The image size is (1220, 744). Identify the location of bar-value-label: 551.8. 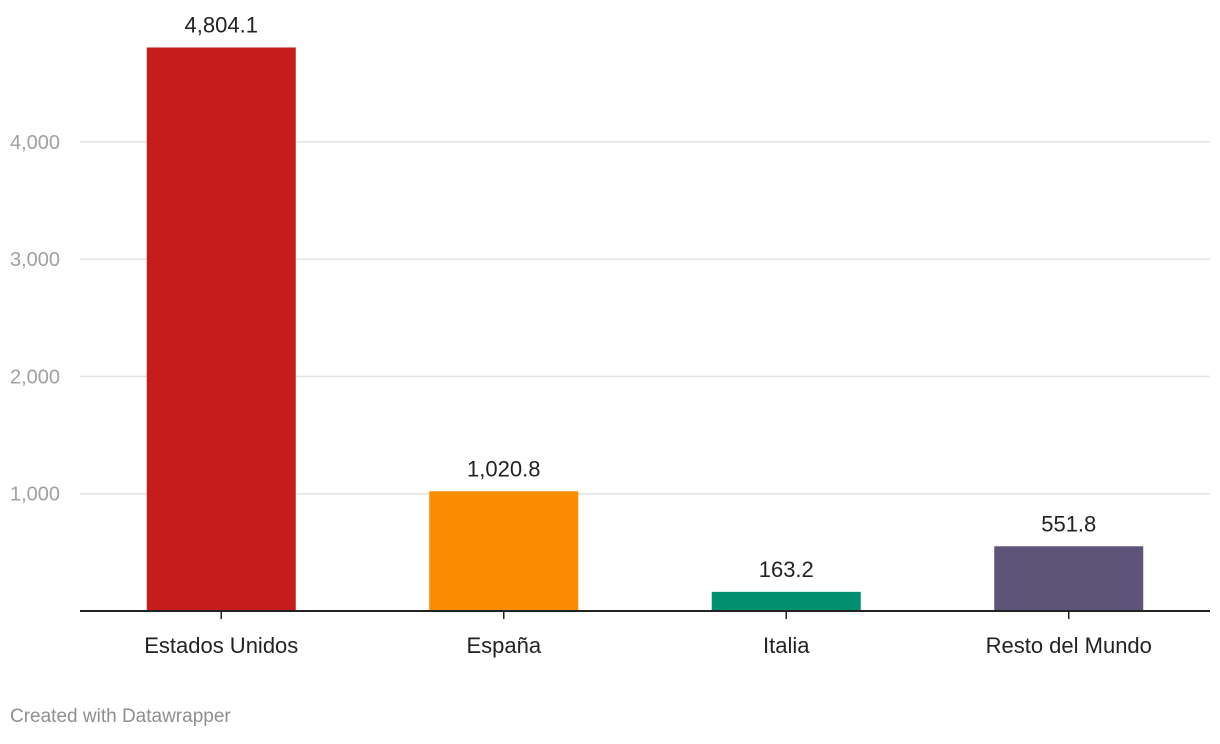
(1068, 523).